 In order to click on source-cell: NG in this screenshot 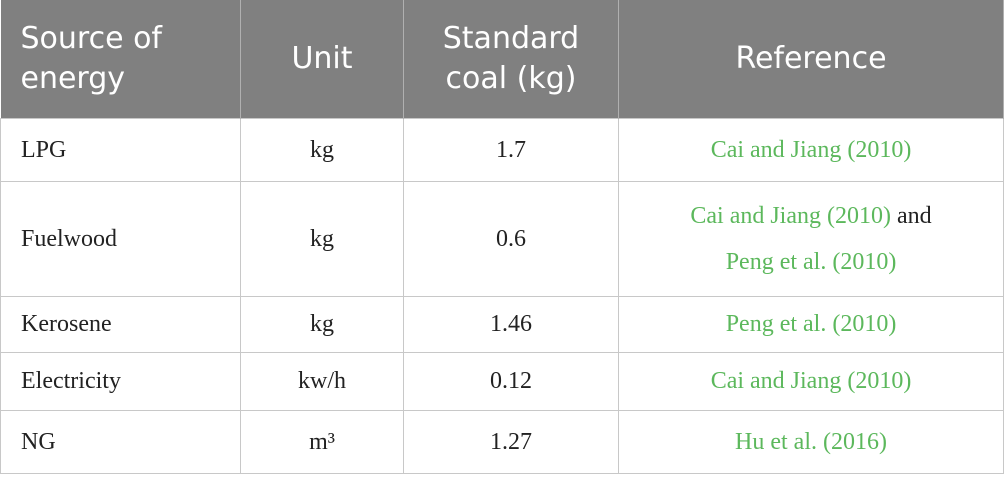, I will do `click(120, 441)`.